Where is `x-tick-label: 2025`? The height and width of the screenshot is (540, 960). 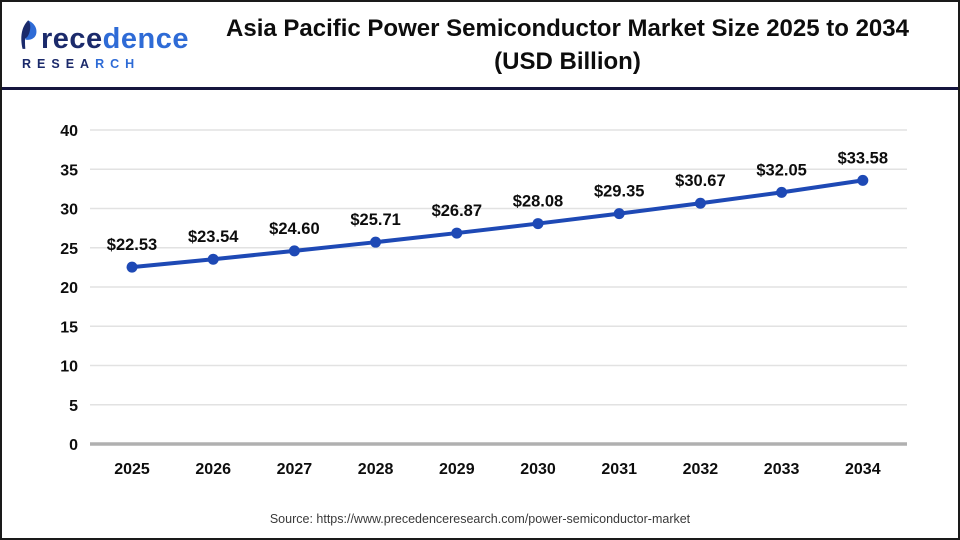
x-tick-label: 2025 is located at coordinates (132, 469).